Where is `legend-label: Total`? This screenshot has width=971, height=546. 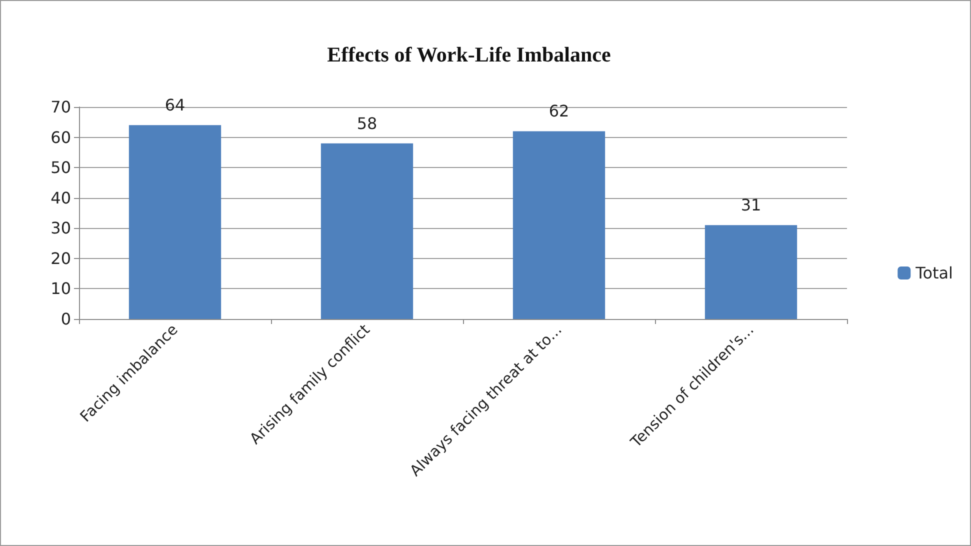 legend-label: Total is located at coordinates (934, 273).